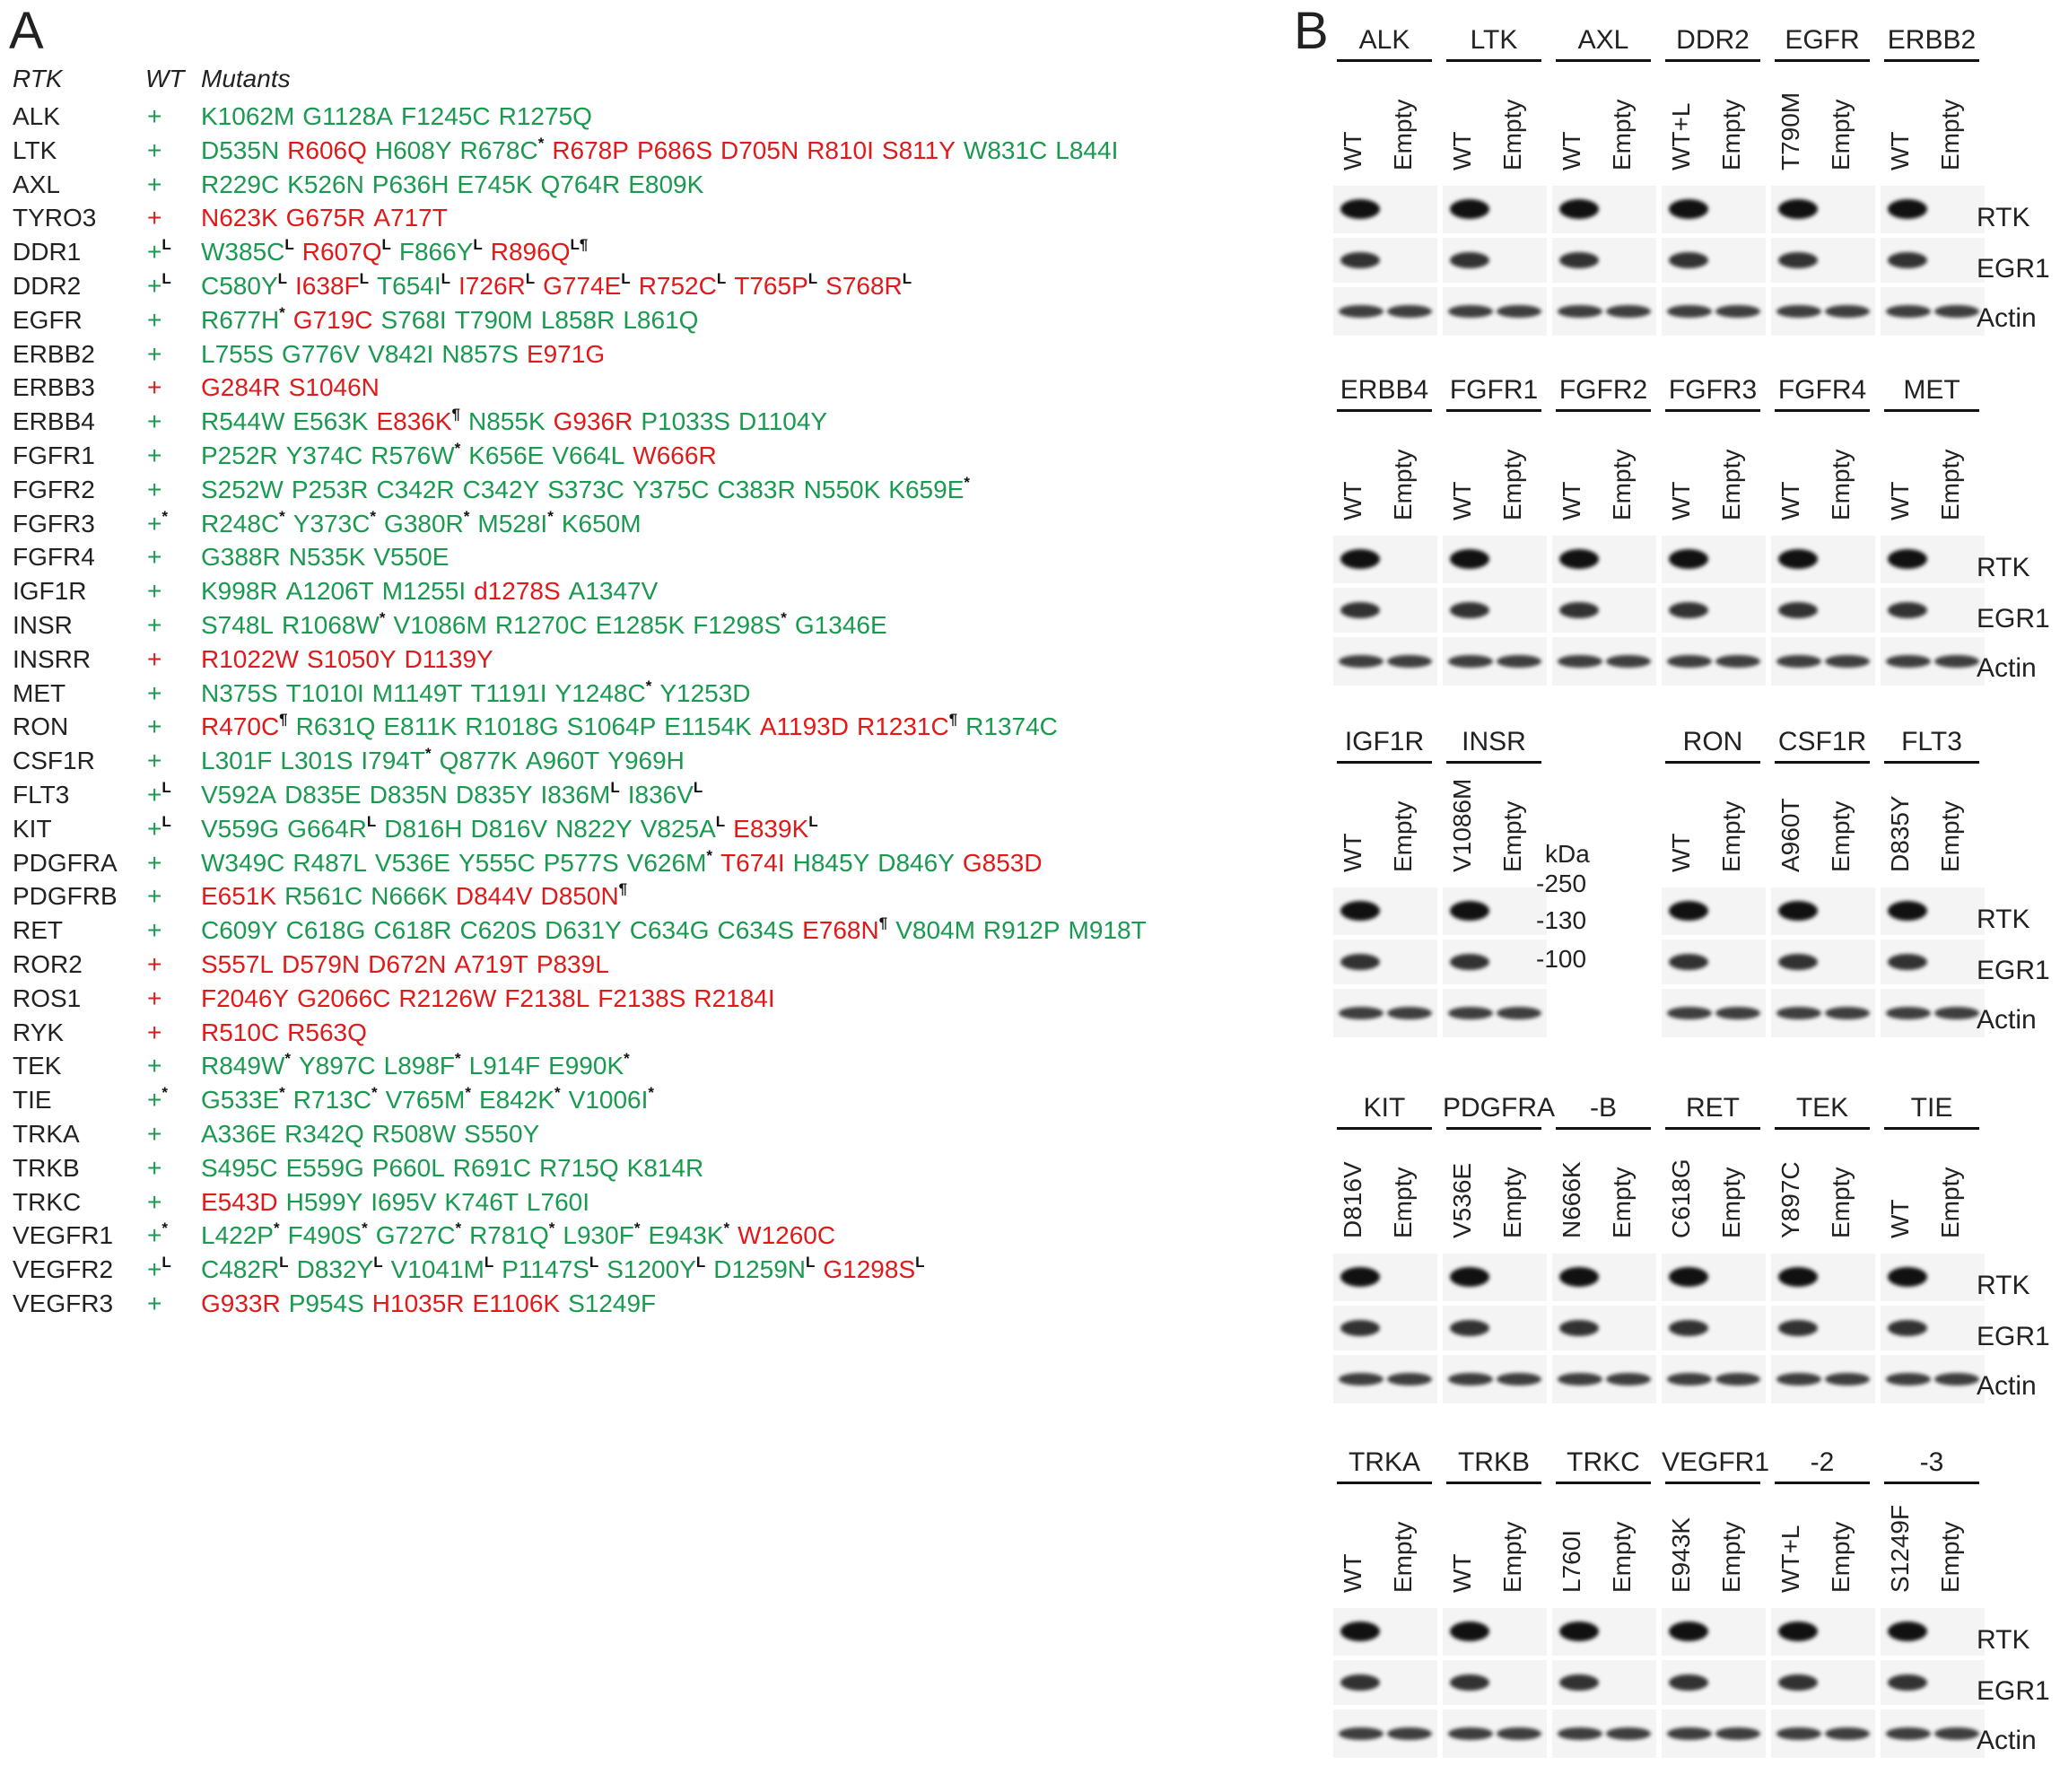 This screenshot has width=2060, height=1792. Describe the element at coordinates (583, 931) in the screenshot. I see `mutation: D631Y` at that location.